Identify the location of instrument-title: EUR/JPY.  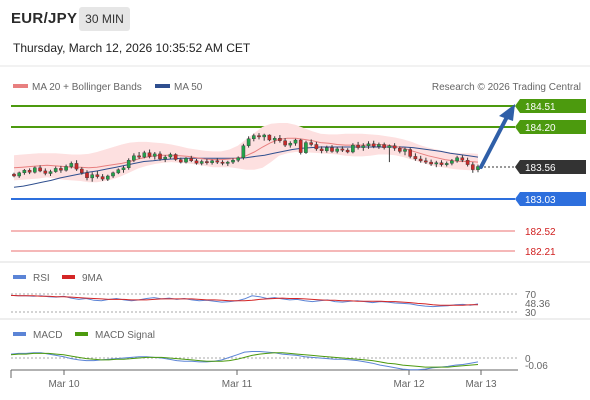
(44, 18).